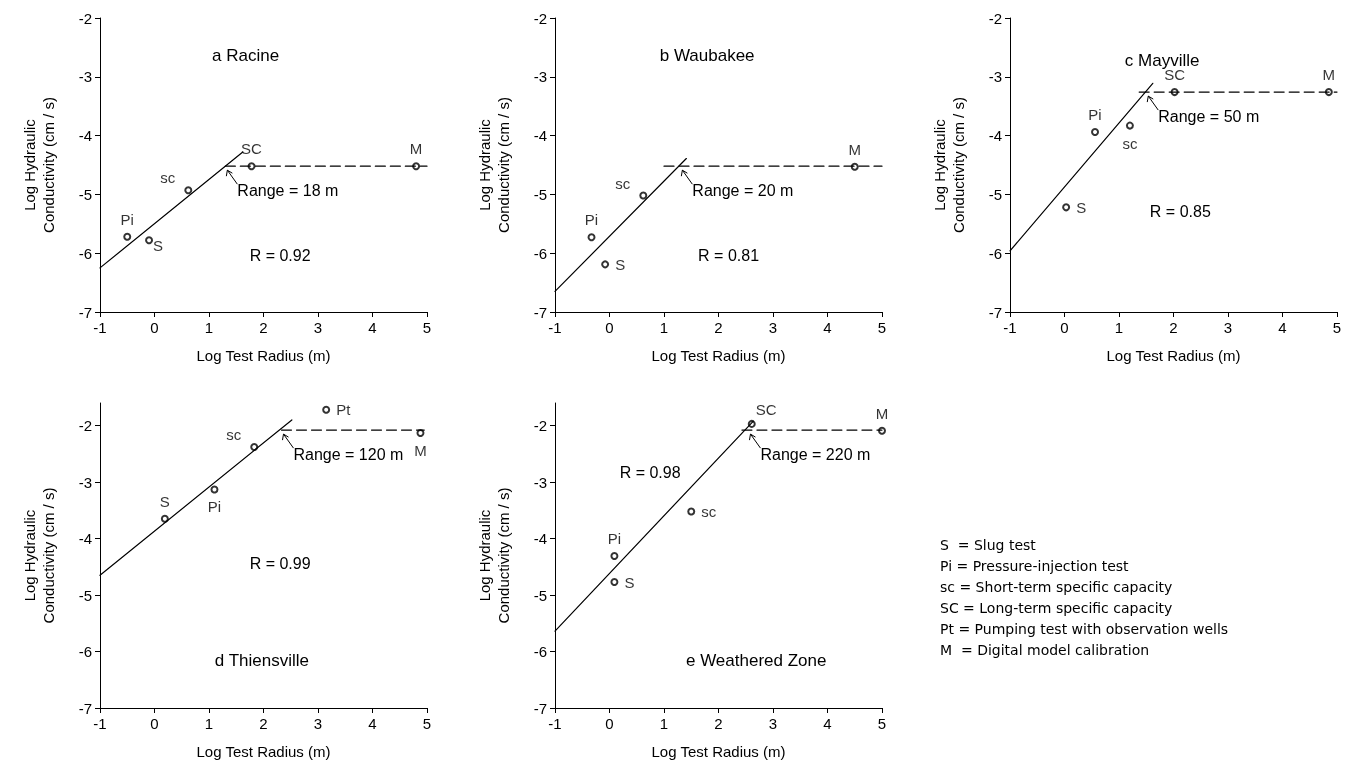 The height and width of the screenshot is (766, 1365). Describe the element at coordinates (756, 660) in the screenshot. I see `text: e Weathered Zone` at that location.